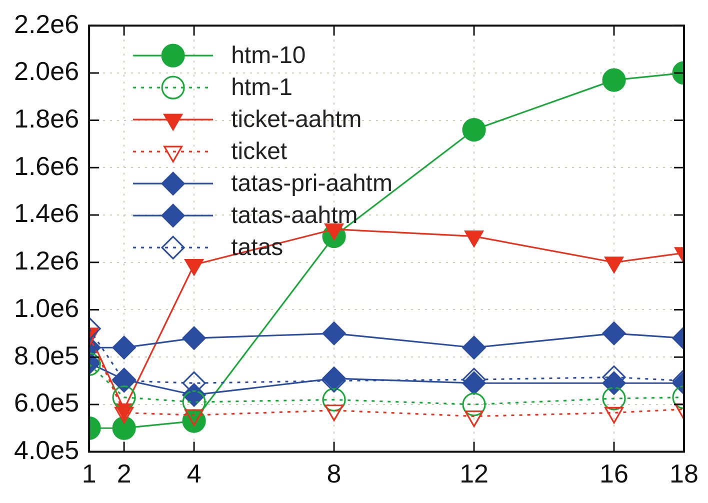  What do you see at coordinates (261, 88) in the screenshot?
I see `legend-label: htm-1` at bounding box center [261, 88].